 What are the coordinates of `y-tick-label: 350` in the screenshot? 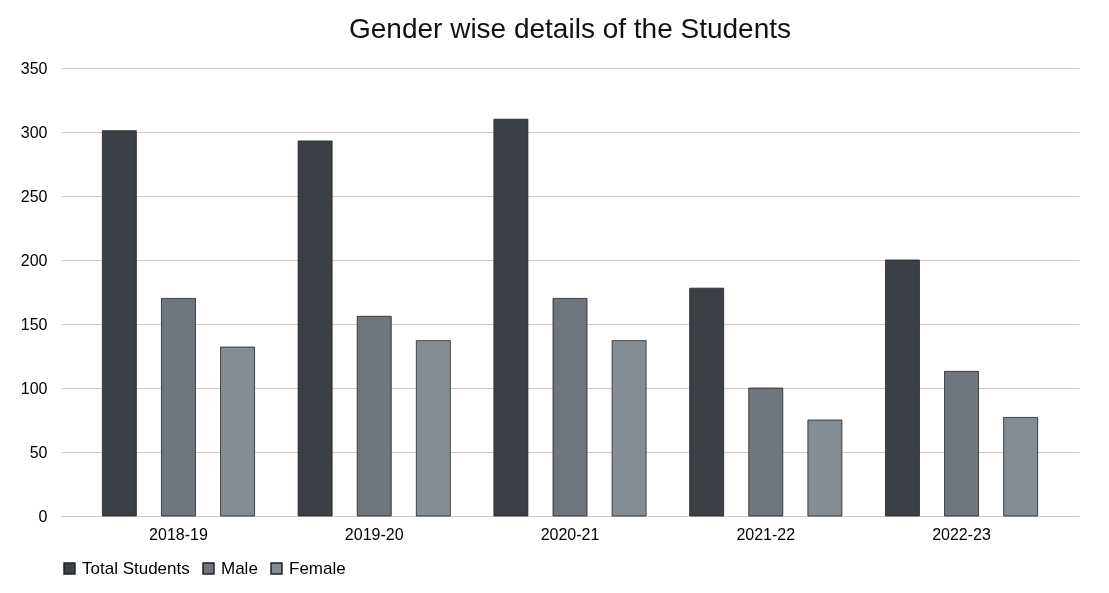 It's located at (34, 68).